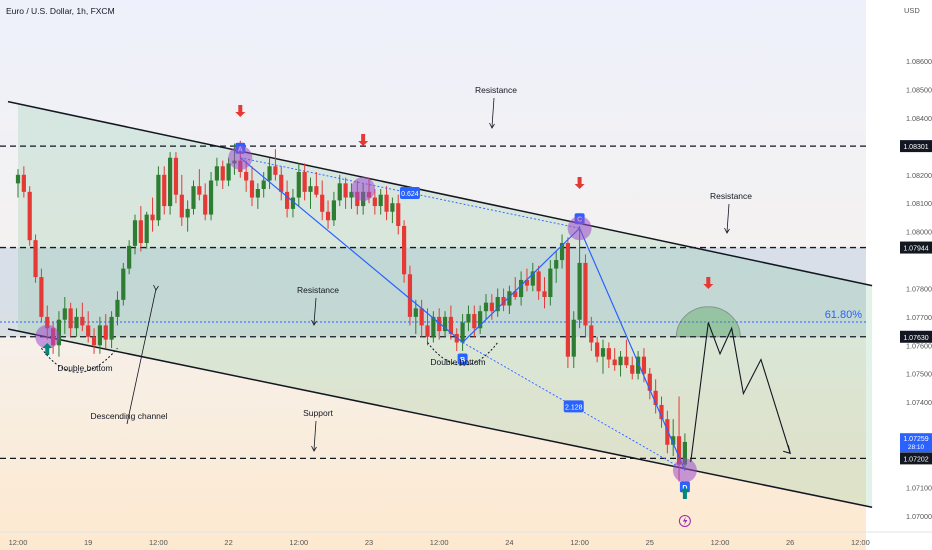  I want to click on y-tick-label: 1.08200, so click(919, 175).